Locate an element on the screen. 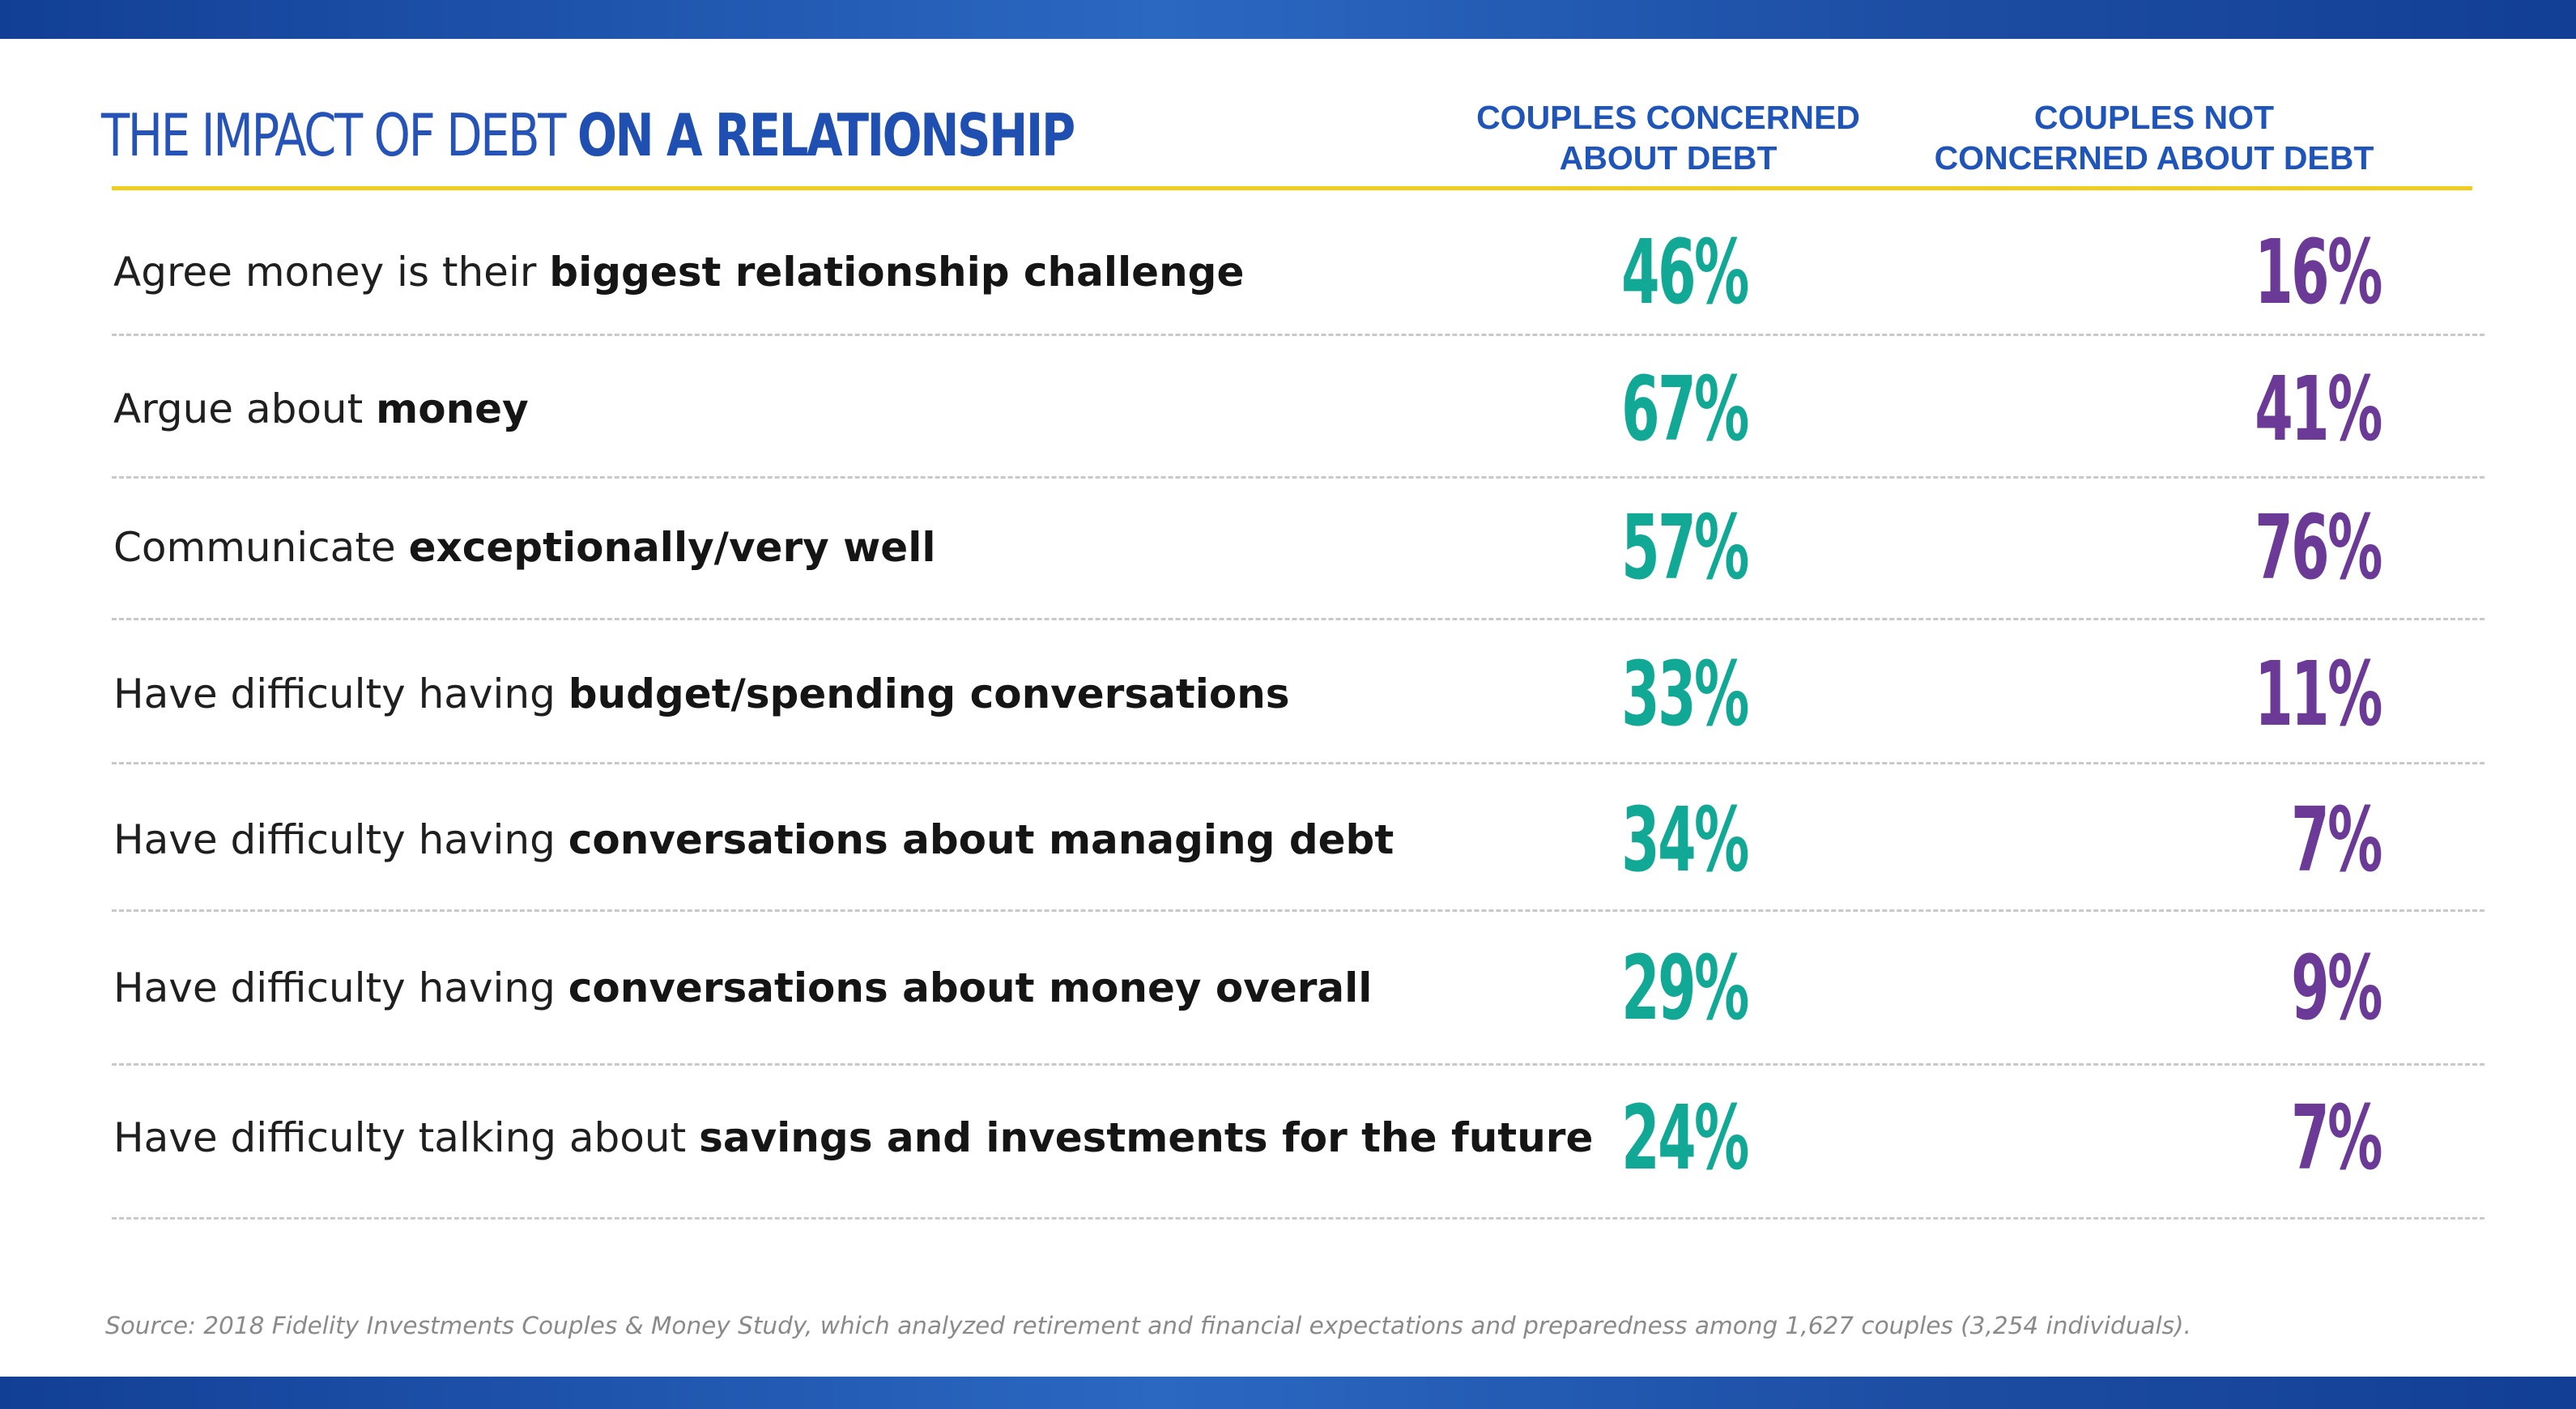  row-label-emphasis: savings and investments for the future is located at coordinates (1146, 1137).